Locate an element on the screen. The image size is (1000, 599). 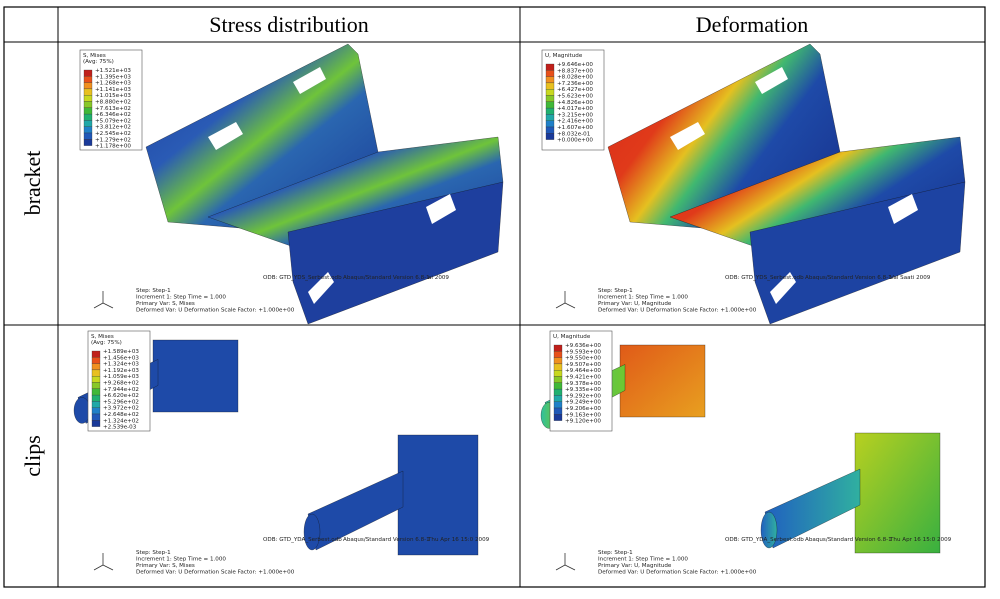
legend-value: +2.545e+02 is located at coordinates (113, 134).